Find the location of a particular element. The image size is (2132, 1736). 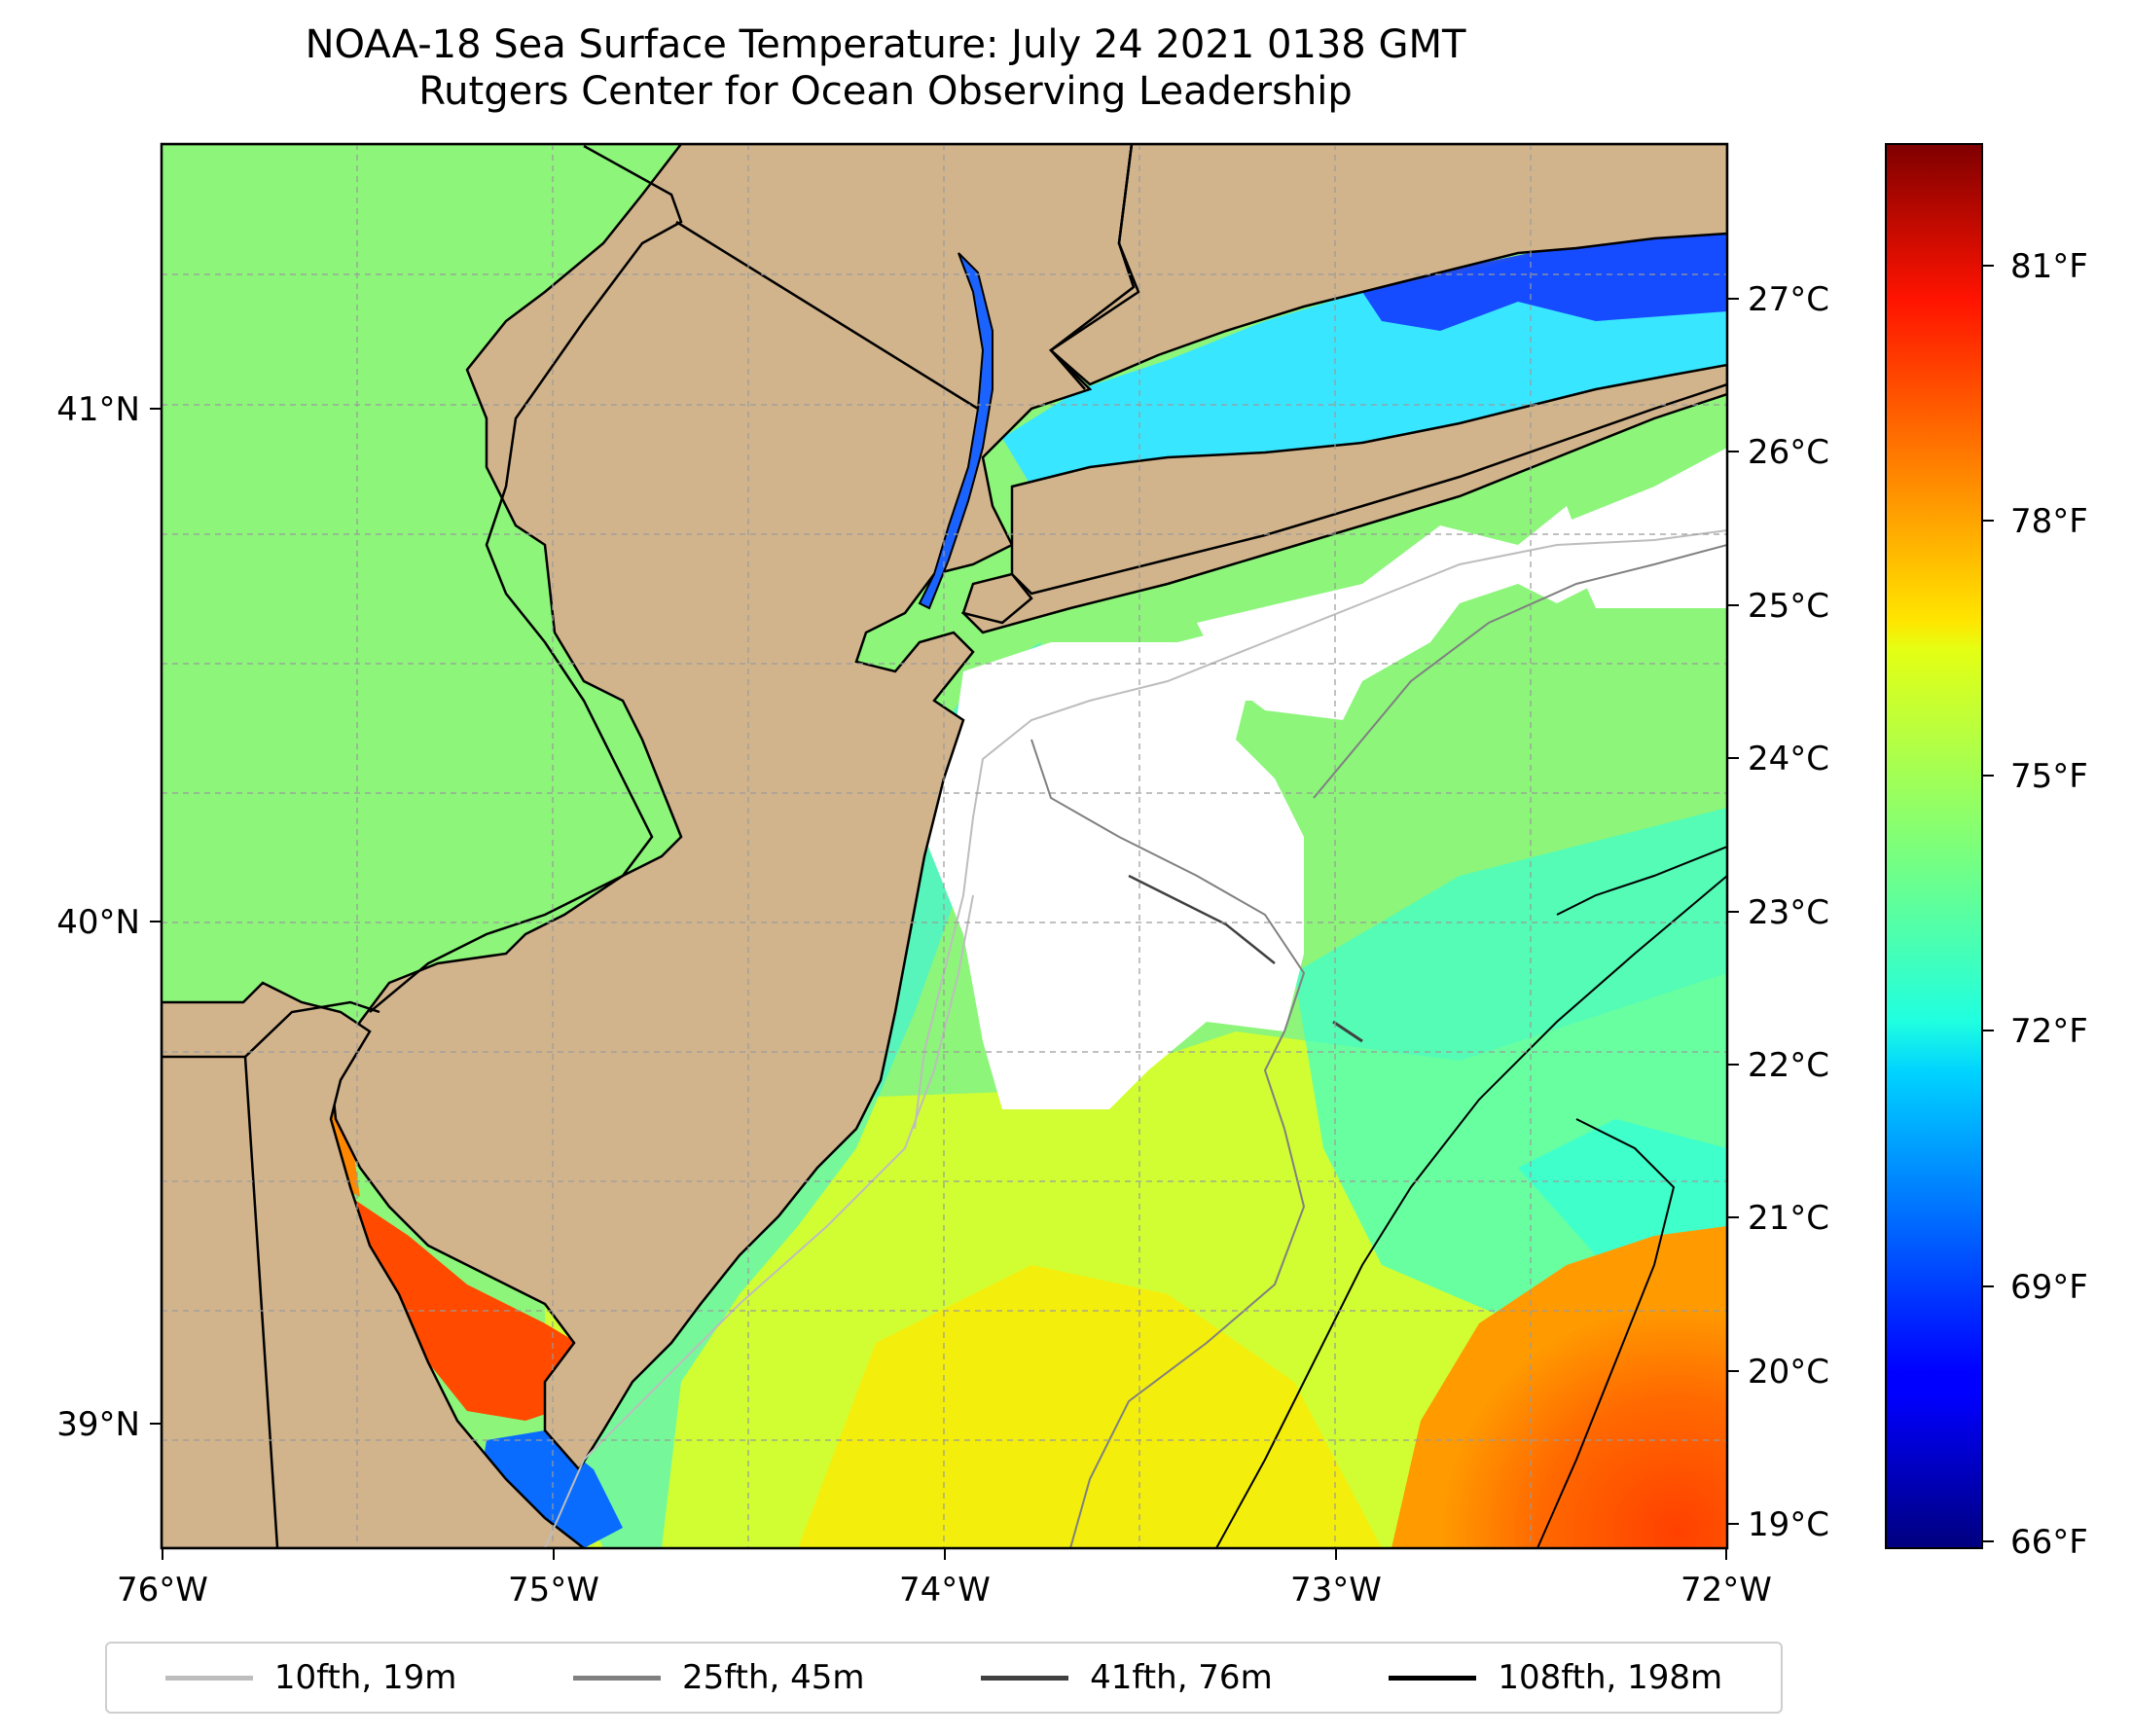

contour-198m-east is located at coordinates (1642, 881).